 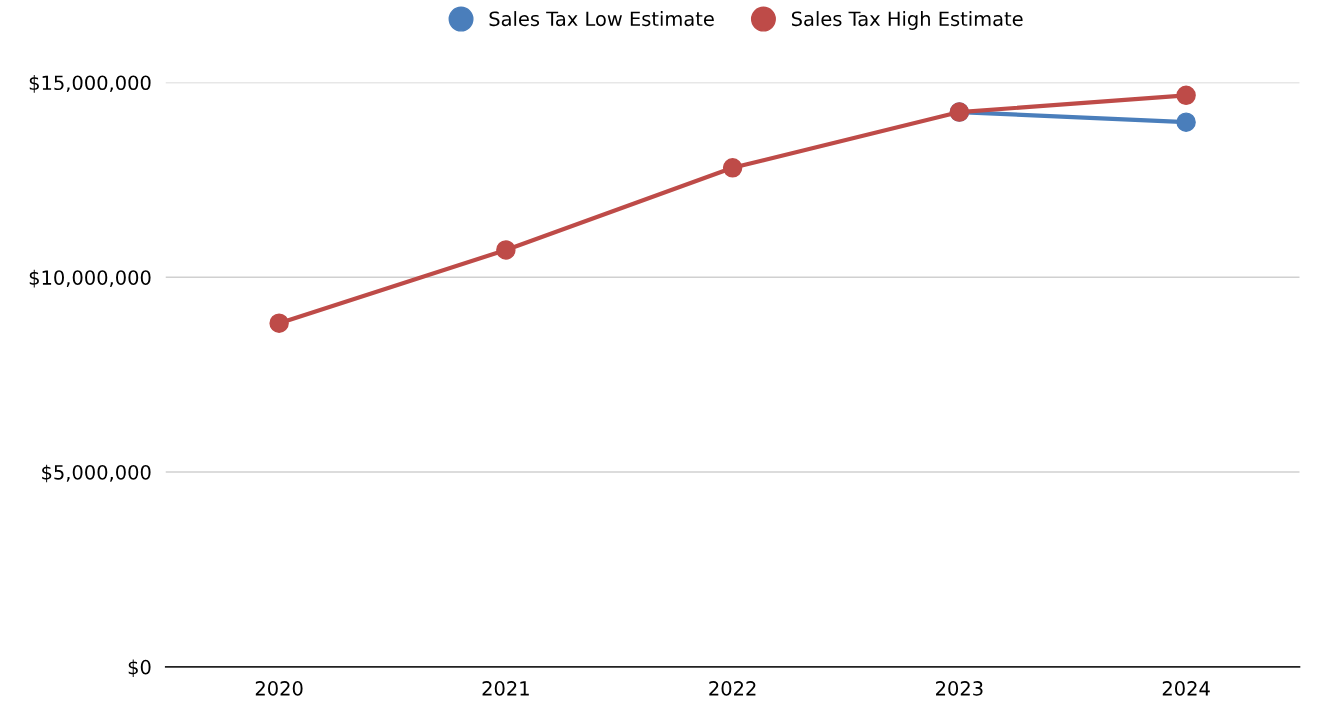 What do you see at coordinates (601, 19) in the screenshot?
I see `legend-label: Sales Tax Low Estimate` at bounding box center [601, 19].